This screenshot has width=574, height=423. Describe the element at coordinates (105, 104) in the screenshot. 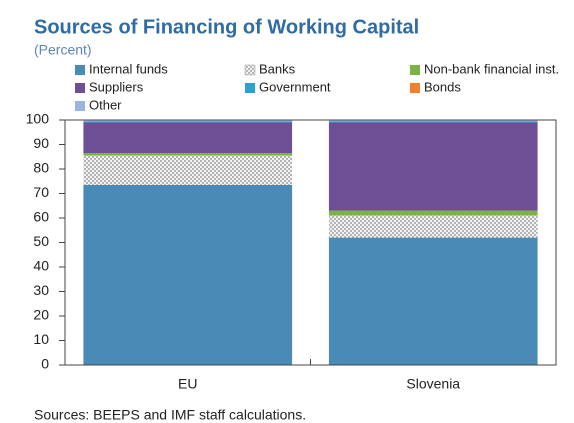

I see `legend-label: Other` at that location.